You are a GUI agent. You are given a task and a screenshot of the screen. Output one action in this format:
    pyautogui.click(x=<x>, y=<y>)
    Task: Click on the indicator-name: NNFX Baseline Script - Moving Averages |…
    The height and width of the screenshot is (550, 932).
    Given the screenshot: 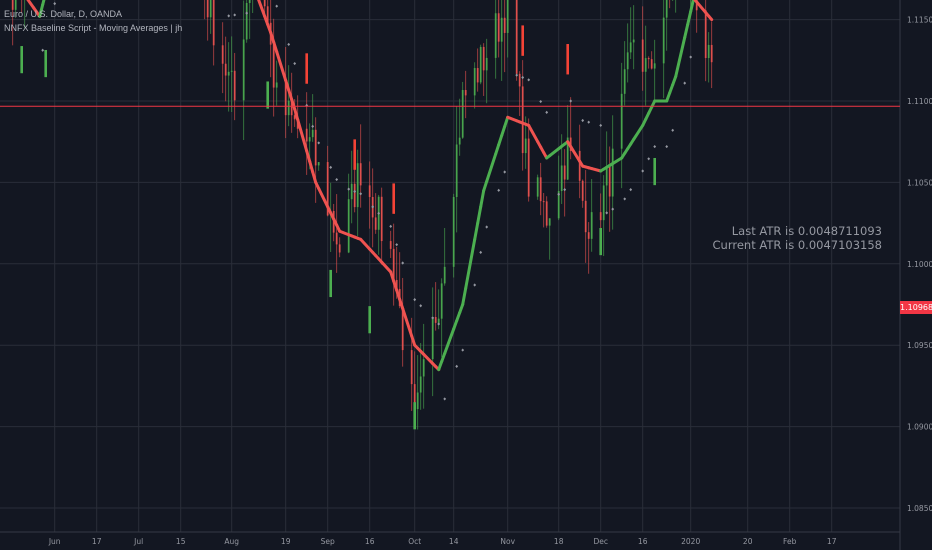 What is the action you would take?
    pyautogui.click(x=93, y=28)
    